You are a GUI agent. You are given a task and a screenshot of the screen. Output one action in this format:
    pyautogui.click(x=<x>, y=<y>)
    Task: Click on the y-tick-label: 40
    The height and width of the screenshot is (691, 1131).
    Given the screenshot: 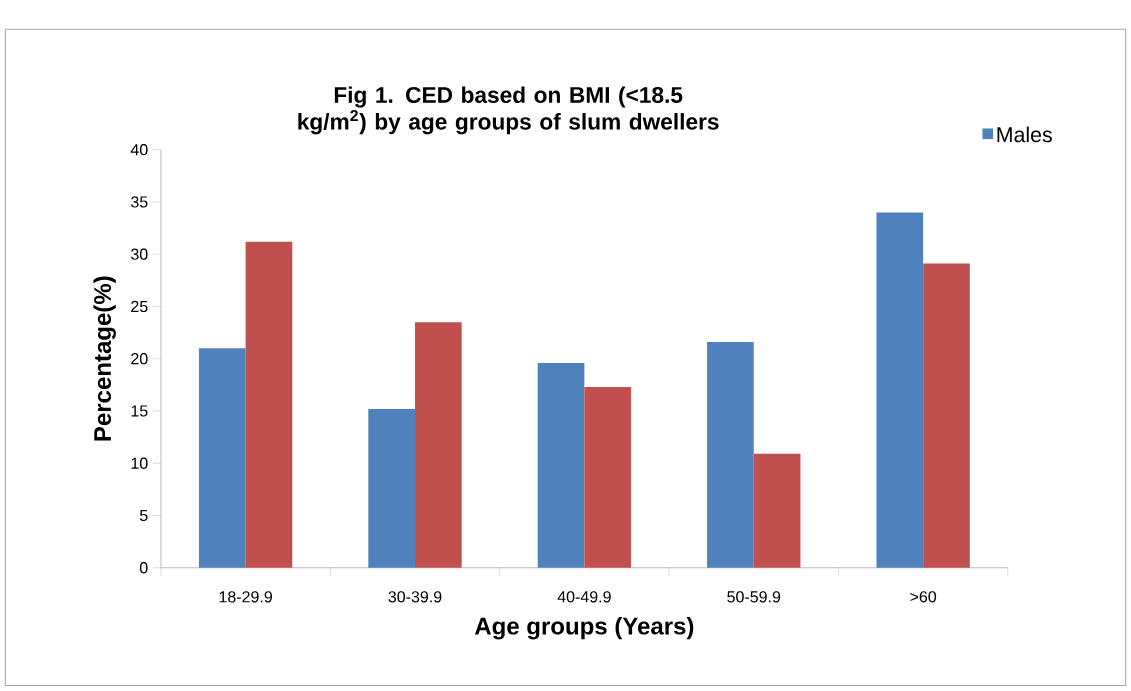 What is the action you would take?
    pyautogui.click(x=139, y=150)
    